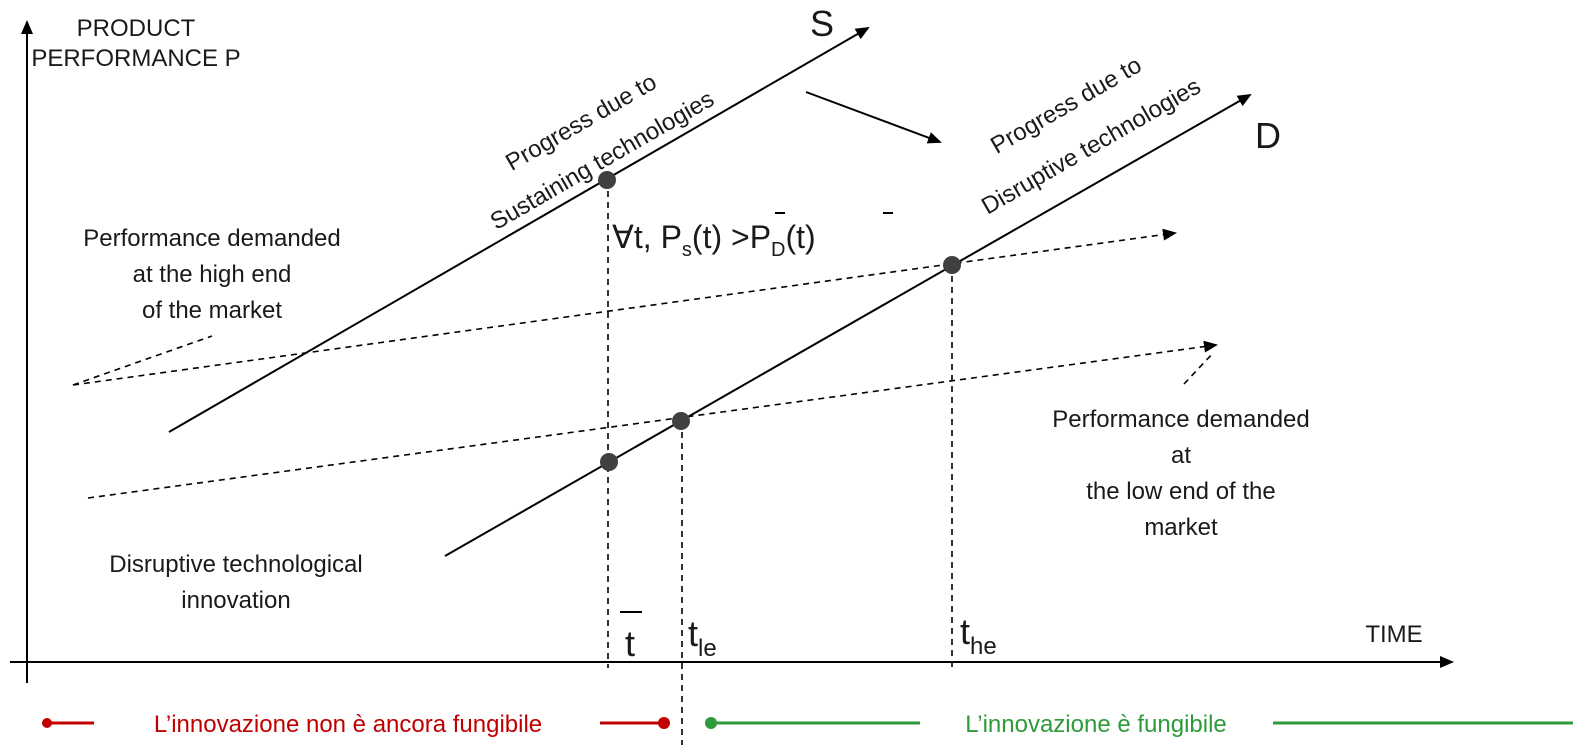 Image resolution: width=1576 pixels, height=754 pixels. Describe the element at coordinates (714, 240) in the screenshot. I see `performance-formula: ∀t, Ps(t) >PD(t)` at that location.